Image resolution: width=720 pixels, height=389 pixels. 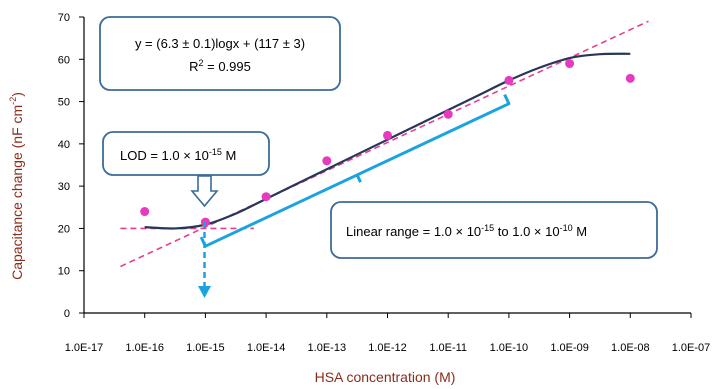 What do you see at coordinates (691, 348) in the screenshot?
I see `x-tick-label: 1.0E-07` at bounding box center [691, 348].